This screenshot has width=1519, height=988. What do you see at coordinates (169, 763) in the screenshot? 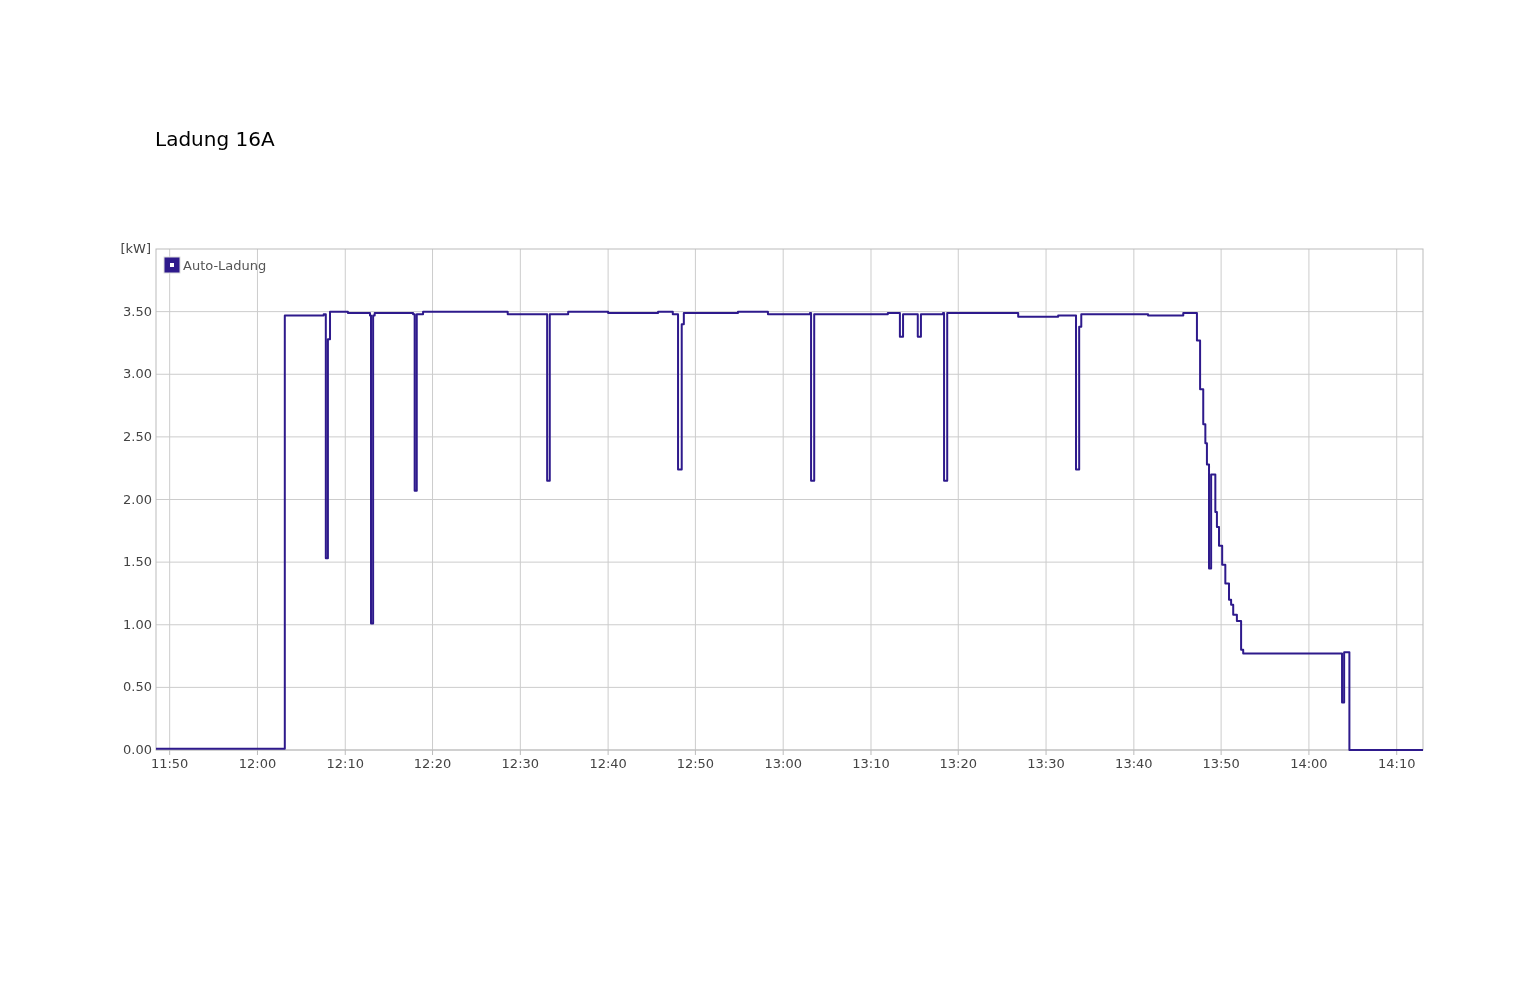
I see `x-tick-label: 11:50` at bounding box center [169, 763].